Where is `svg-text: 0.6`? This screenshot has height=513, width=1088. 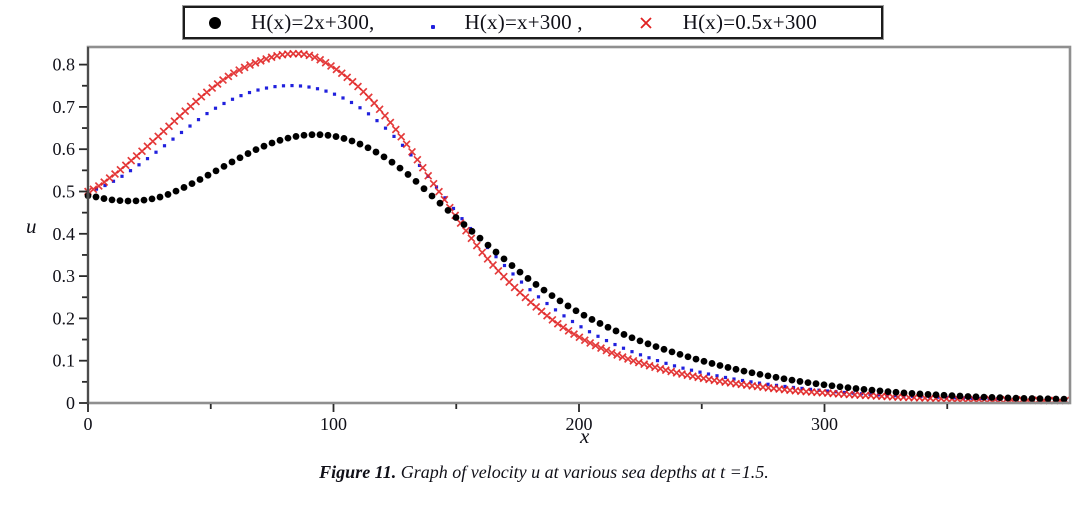
svg-text: 0.6 is located at coordinates (64, 149).